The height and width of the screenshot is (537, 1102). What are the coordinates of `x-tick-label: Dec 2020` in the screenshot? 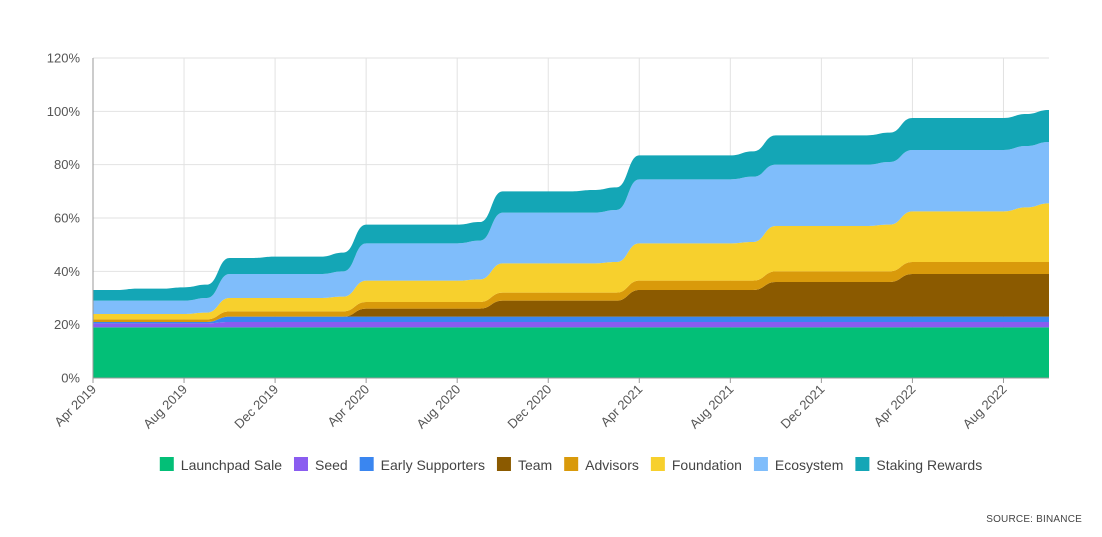 It's located at (529, 407).